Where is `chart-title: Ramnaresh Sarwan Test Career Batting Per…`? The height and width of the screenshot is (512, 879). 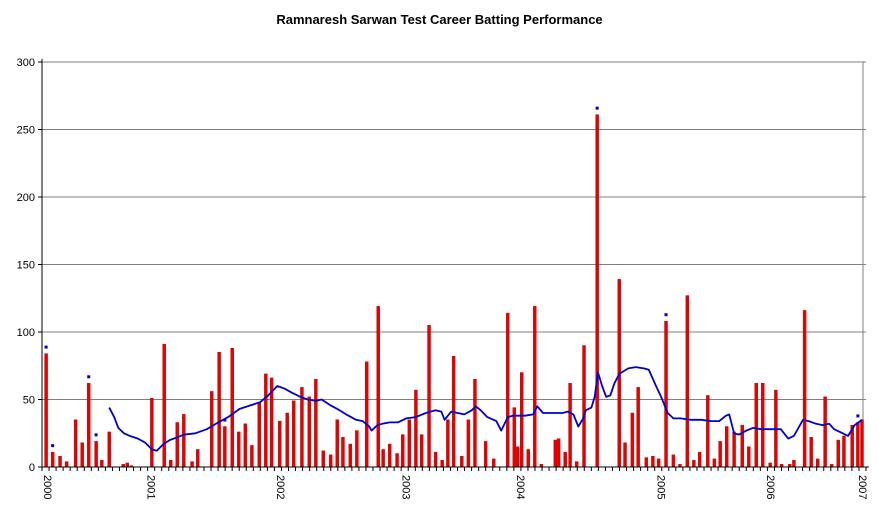
chart-title: Ramnaresh Sarwan Test Career Batting Per… is located at coordinates (439, 19).